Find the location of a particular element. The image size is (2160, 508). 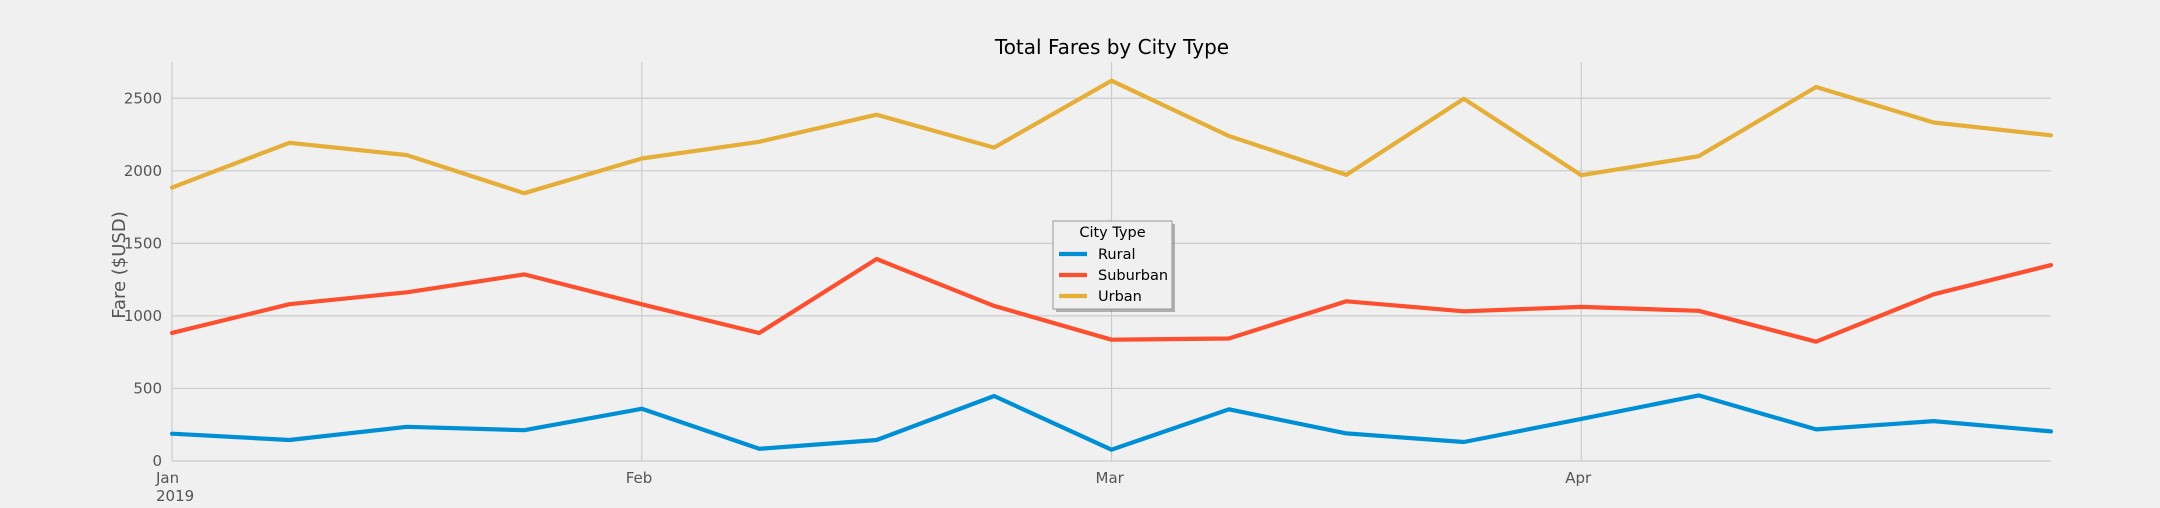

y-tick-label: 2000 is located at coordinates (143, 171).